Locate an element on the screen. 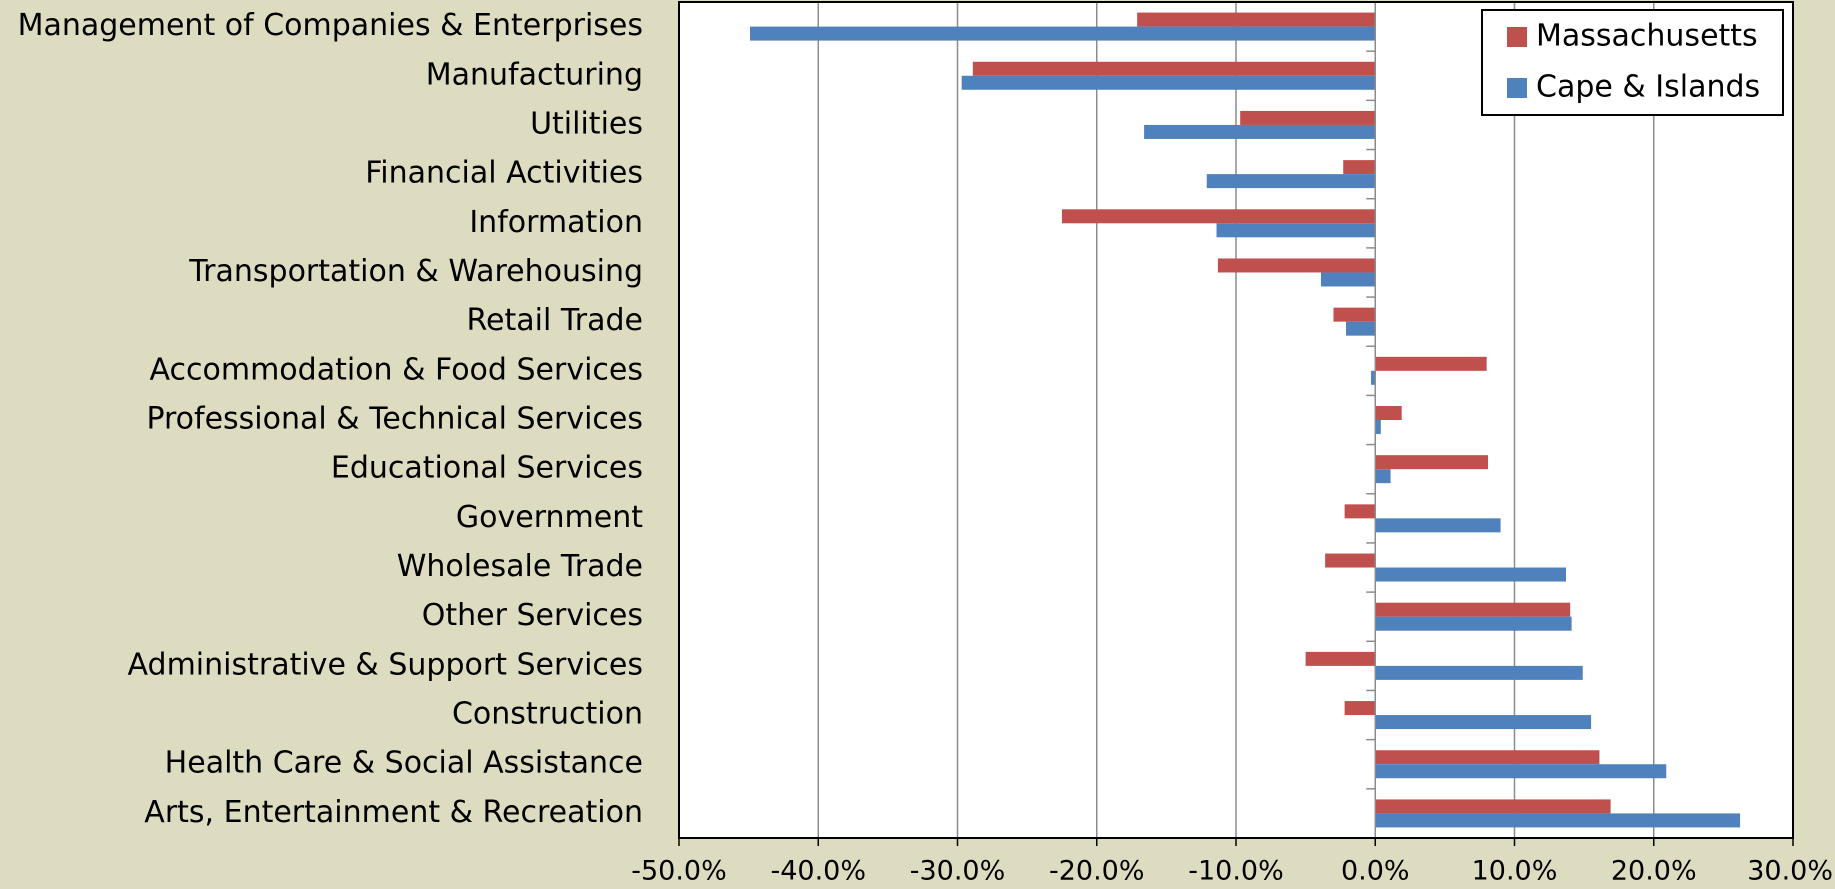 The height and width of the screenshot is (889, 1835). x-tick-label: 20.0% is located at coordinates (1654, 871).